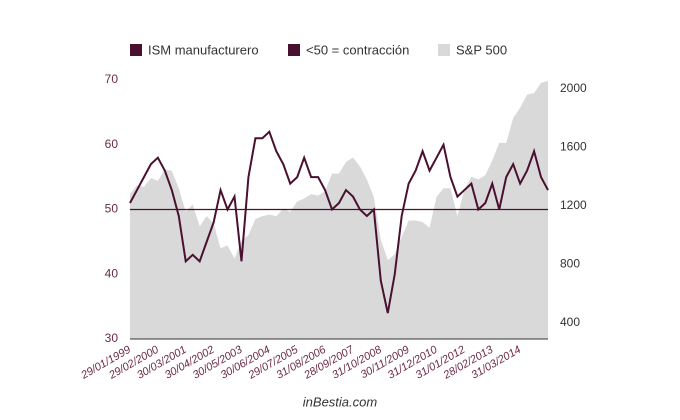 Image resolution: width=680 pixels, height=420 pixels. What do you see at coordinates (357, 49) in the screenshot?
I see `legend-label: <50 = contracción` at bounding box center [357, 49].